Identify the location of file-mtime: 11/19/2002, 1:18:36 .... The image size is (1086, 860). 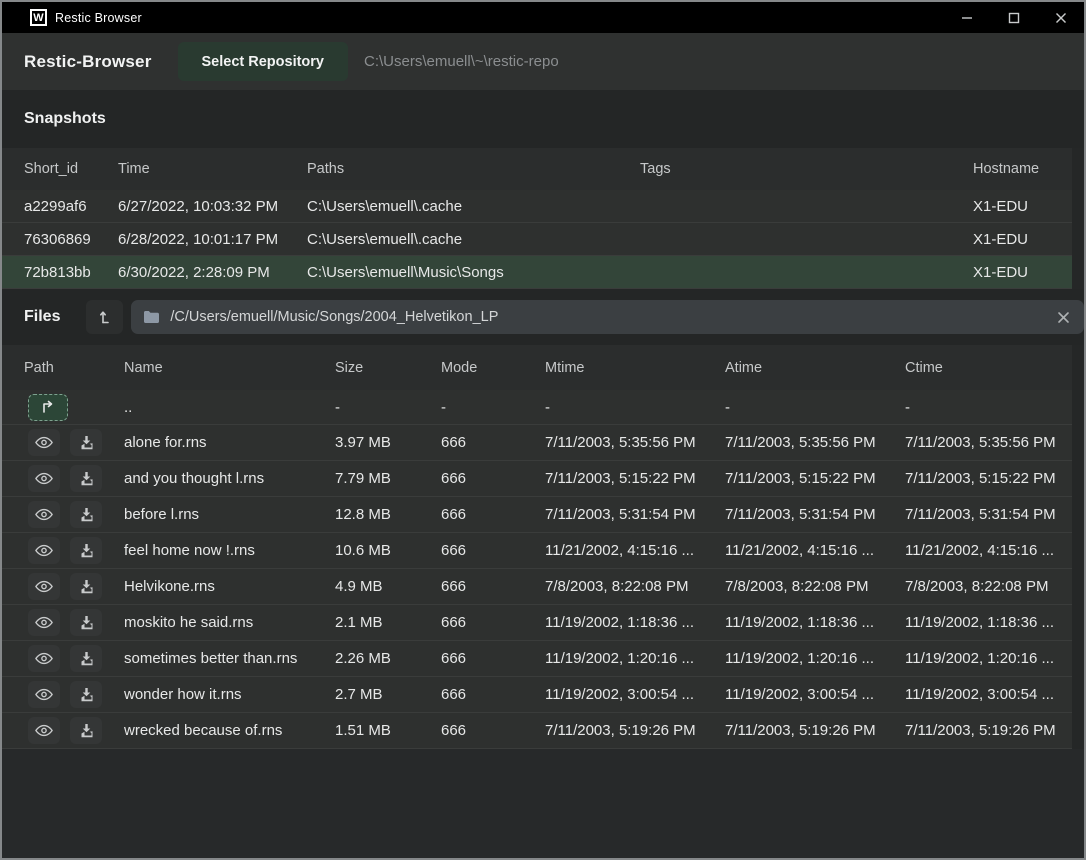
(620, 622).